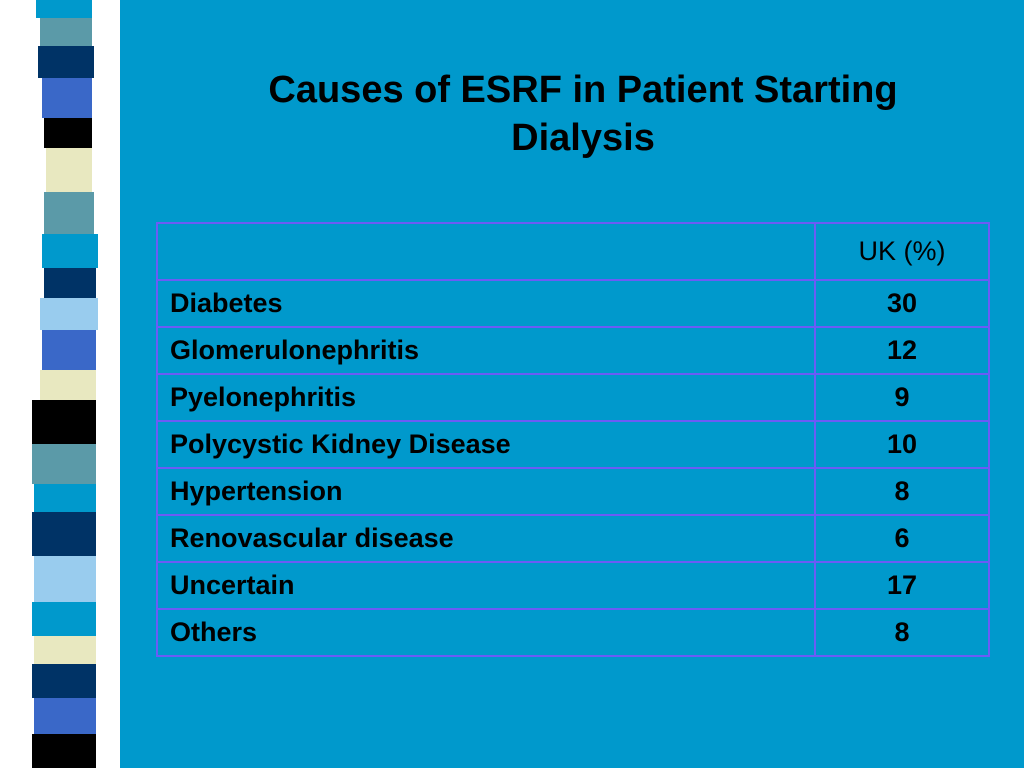  Describe the element at coordinates (486, 491) in the screenshot. I see `cause-label: Hypertension` at that location.